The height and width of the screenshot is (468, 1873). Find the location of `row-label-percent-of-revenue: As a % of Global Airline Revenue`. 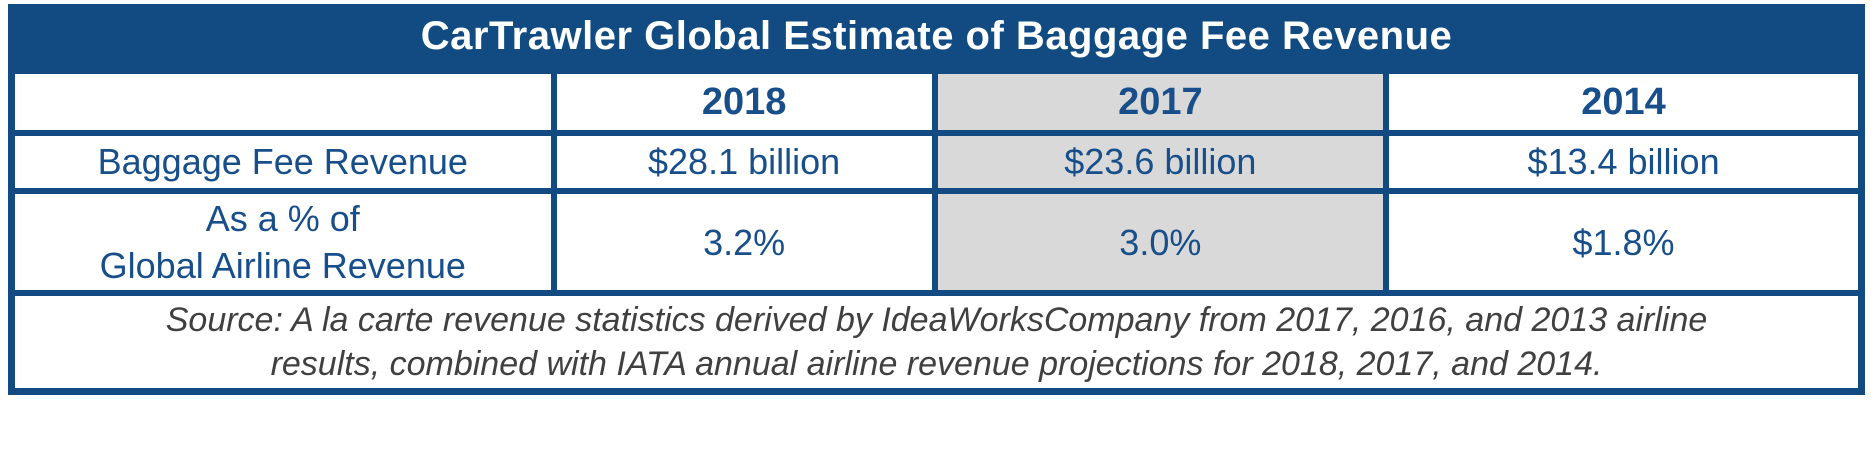

row-label-percent-of-revenue: As a % of Global Airline Revenue is located at coordinates (282, 242).